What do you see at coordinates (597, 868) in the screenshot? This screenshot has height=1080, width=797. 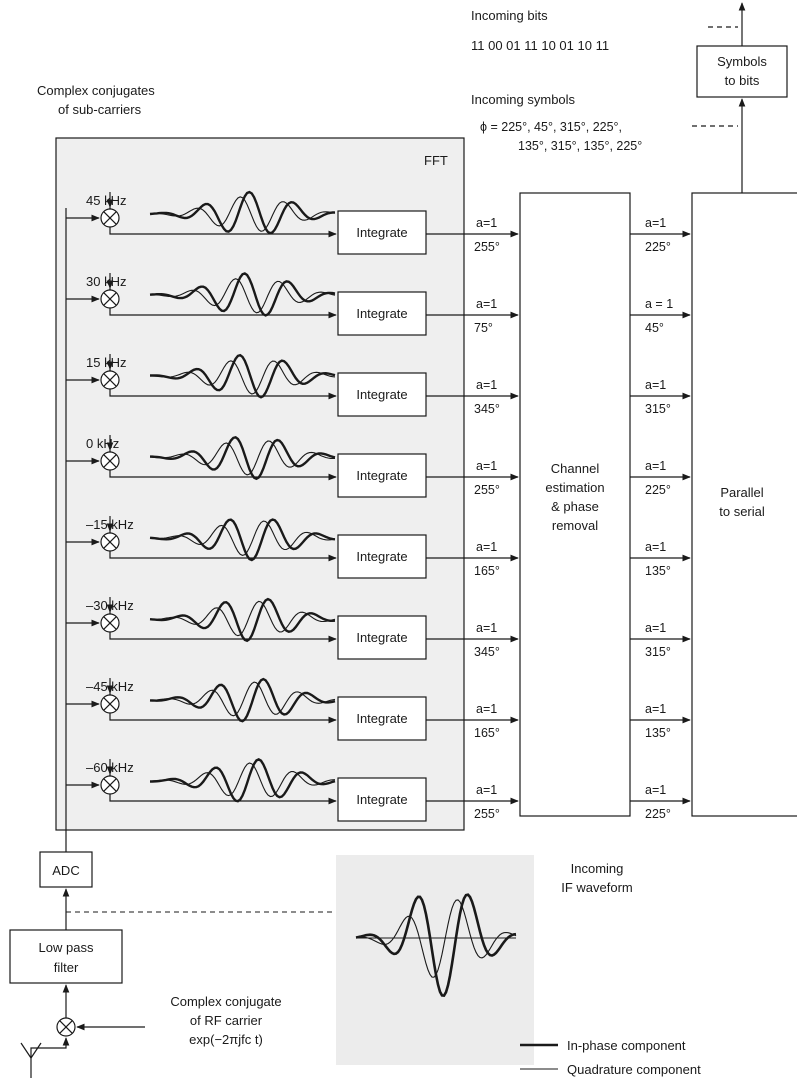 I see `if-waveform-line-1: Incoming` at bounding box center [597, 868].